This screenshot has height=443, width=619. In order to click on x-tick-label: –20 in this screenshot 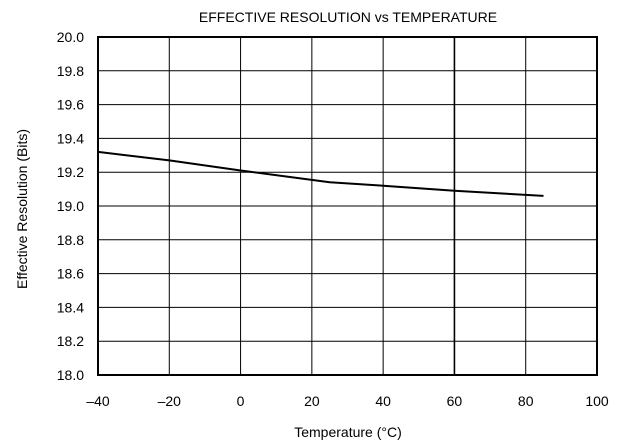, I will do `click(170, 401)`.